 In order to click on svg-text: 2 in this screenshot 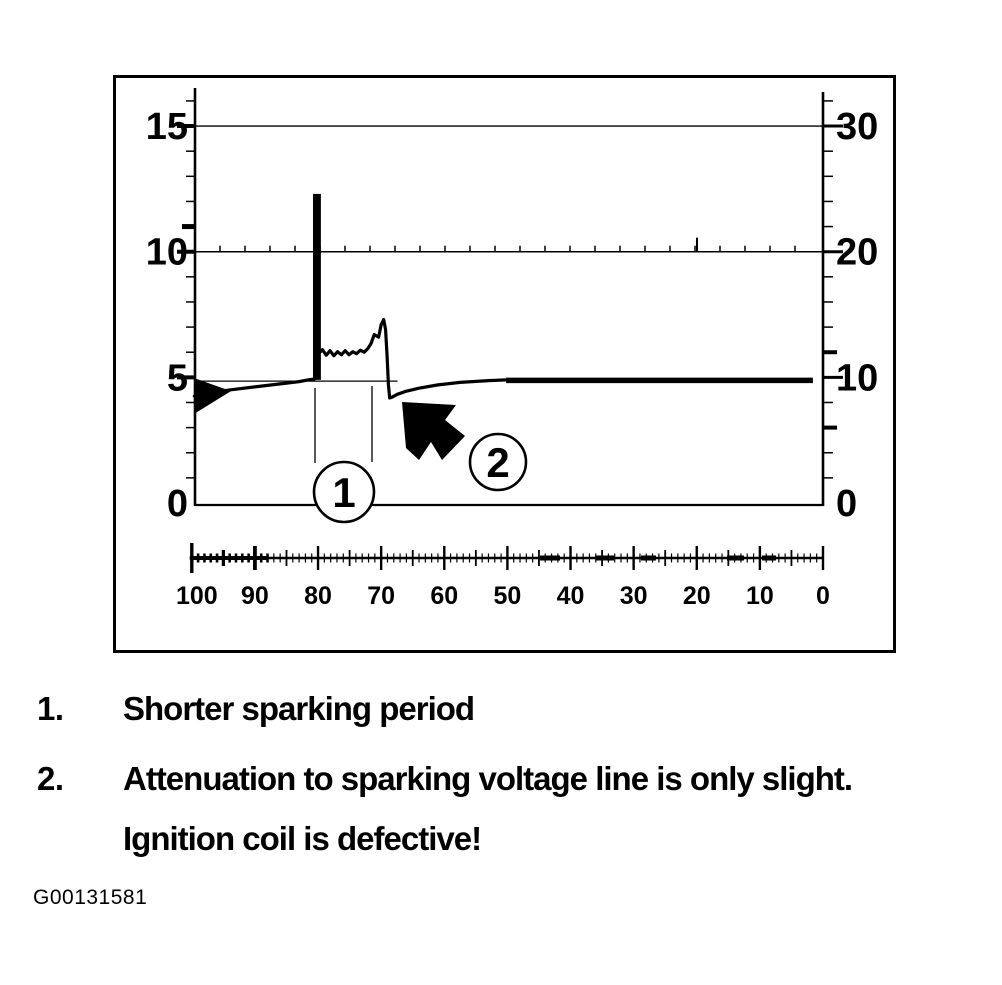, I will do `click(497, 462)`.